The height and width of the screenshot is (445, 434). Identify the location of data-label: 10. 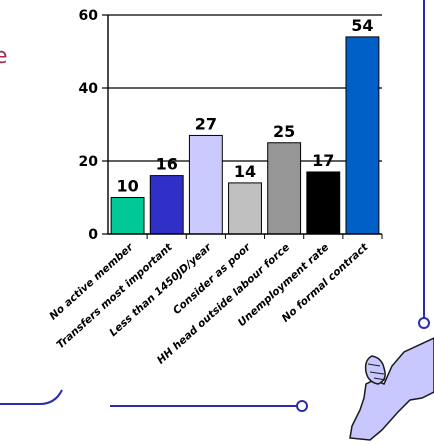
(127, 186).